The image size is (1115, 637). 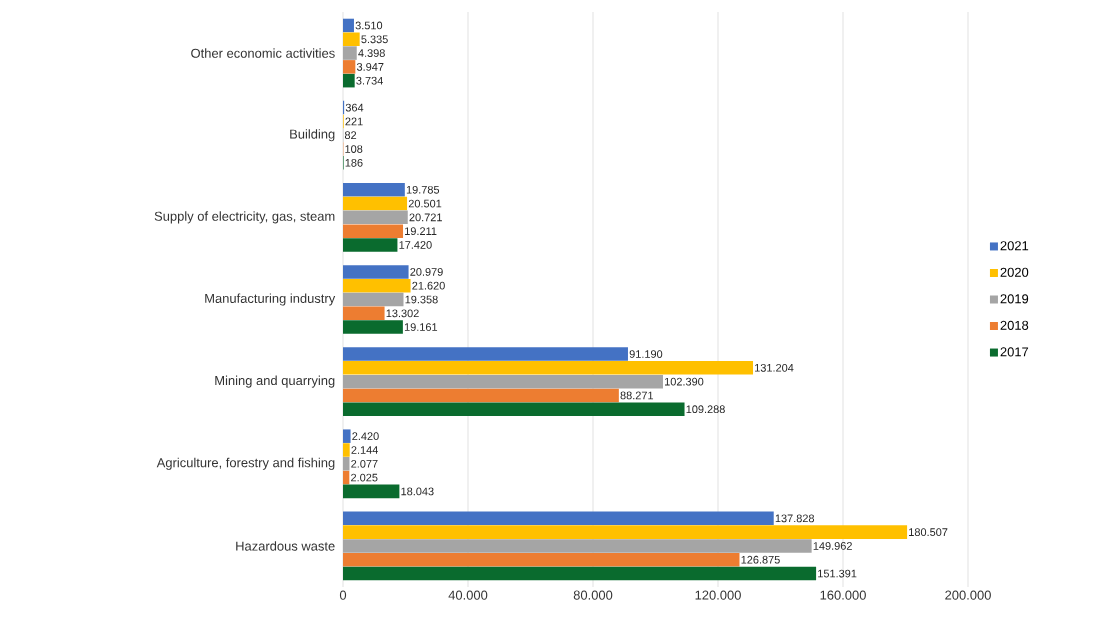 What do you see at coordinates (1014, 299) in the screenshot?
I see `legend-label: 2019` at bounding box center [1014, 299].